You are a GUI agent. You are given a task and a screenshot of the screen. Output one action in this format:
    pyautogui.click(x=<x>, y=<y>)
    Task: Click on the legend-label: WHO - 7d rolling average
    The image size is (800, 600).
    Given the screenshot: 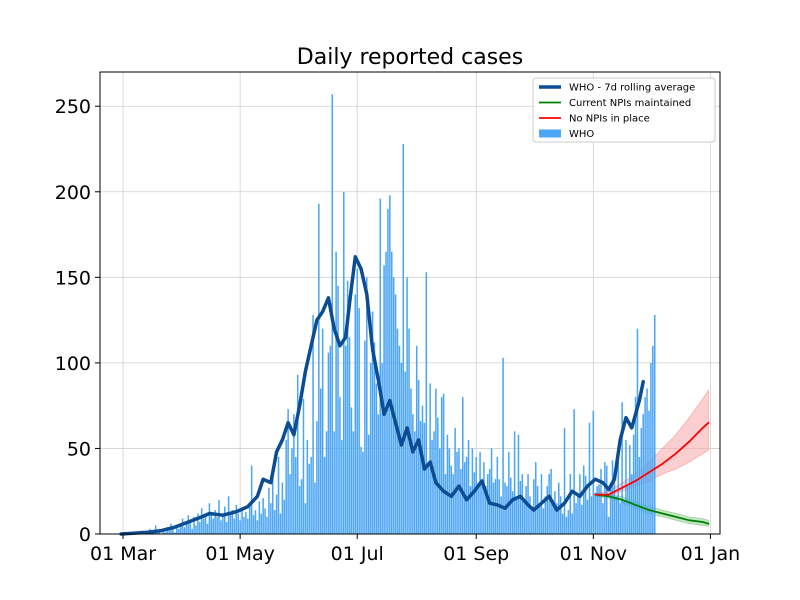 What is the action you would take?
    pyautogui.click(x=632, y=88)
    